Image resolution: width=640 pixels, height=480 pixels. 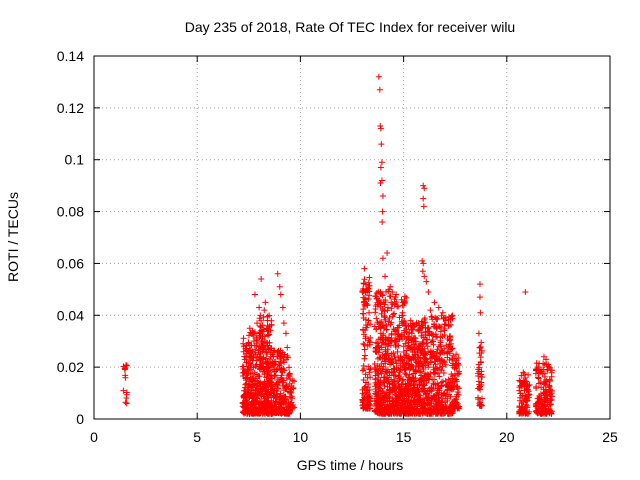 What do you see at coordinates (70, 56) in the screenshot?
I see `y-tick-label: 0.14` at bounding box center [70, 56].